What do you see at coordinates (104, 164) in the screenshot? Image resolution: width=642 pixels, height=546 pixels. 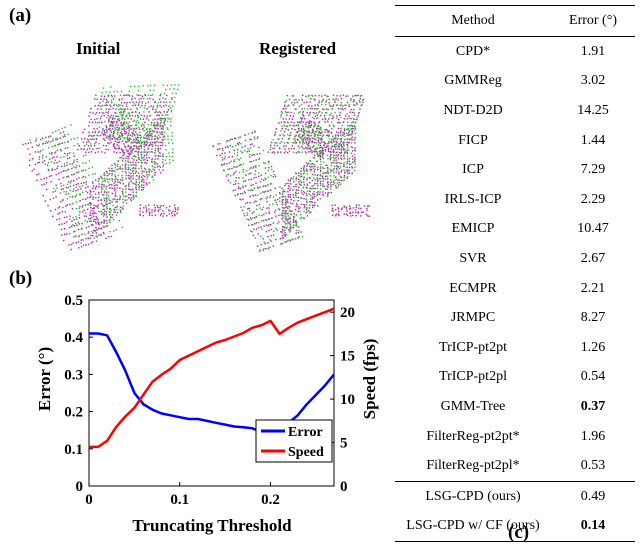 I see `source-cloud` at bounding box center [104, 164].